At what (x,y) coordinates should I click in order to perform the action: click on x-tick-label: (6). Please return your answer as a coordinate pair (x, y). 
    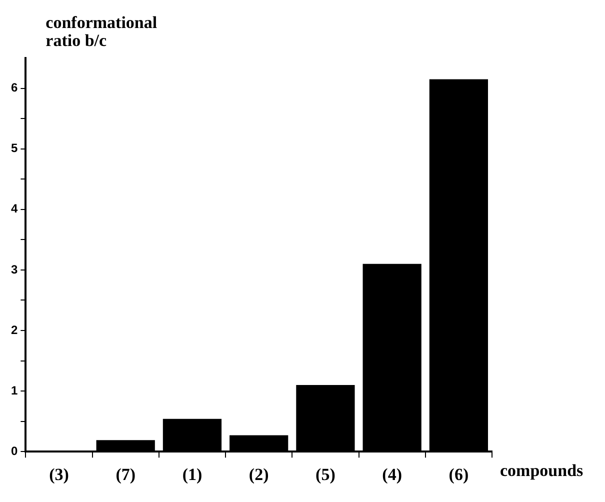
    Looking at the image, I should click on (458, 474).